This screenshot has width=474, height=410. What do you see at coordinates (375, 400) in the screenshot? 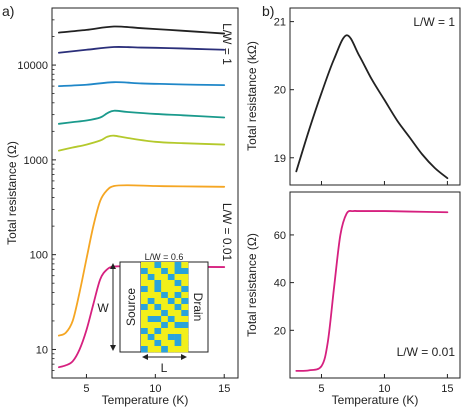
I see `panel-b-bottom-xlabel: Temperature (K)` at bounding box center [375, 400].